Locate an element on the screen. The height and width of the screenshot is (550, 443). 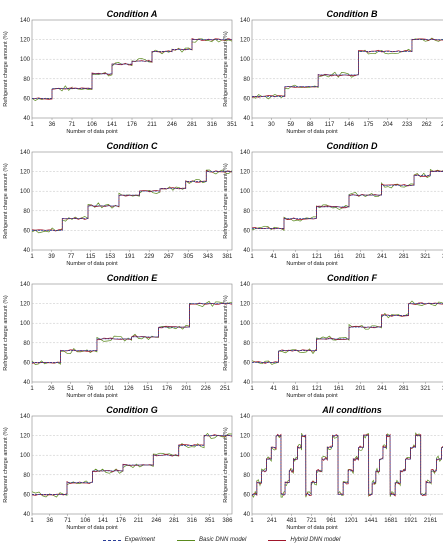
x-tick-label: 721 is located at coordinates (312, 521).